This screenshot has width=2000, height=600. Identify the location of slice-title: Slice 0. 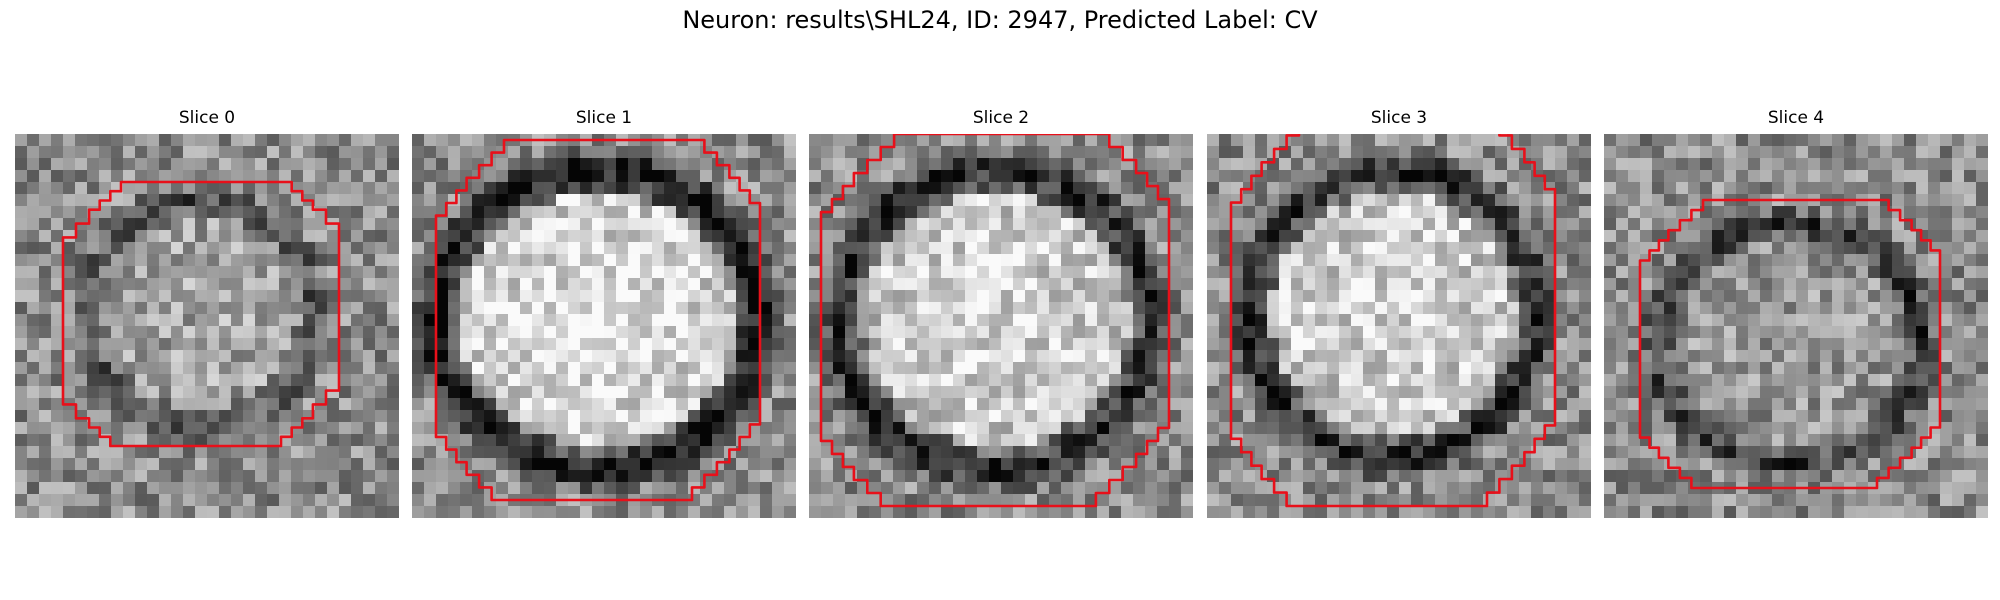
(207, 118).